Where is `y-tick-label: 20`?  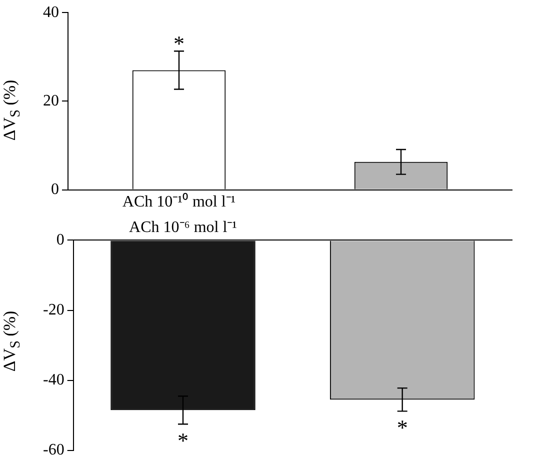 y-tick-label: 20 is located at coordinates (51, 101).